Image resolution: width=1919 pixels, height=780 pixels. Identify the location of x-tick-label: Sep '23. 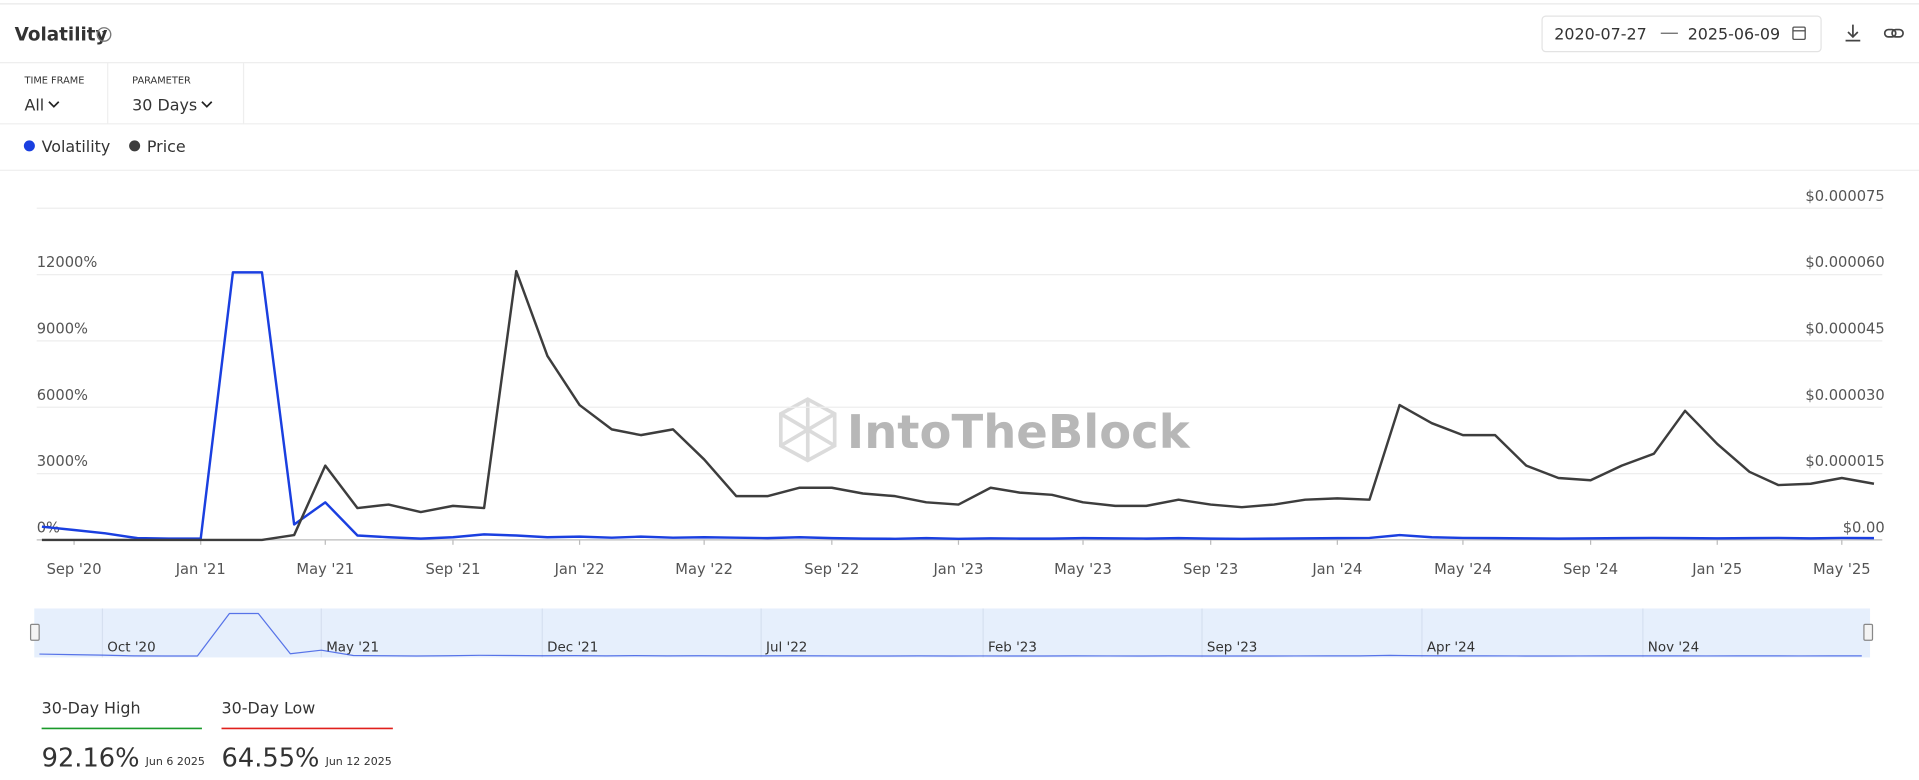
(1210, 569).